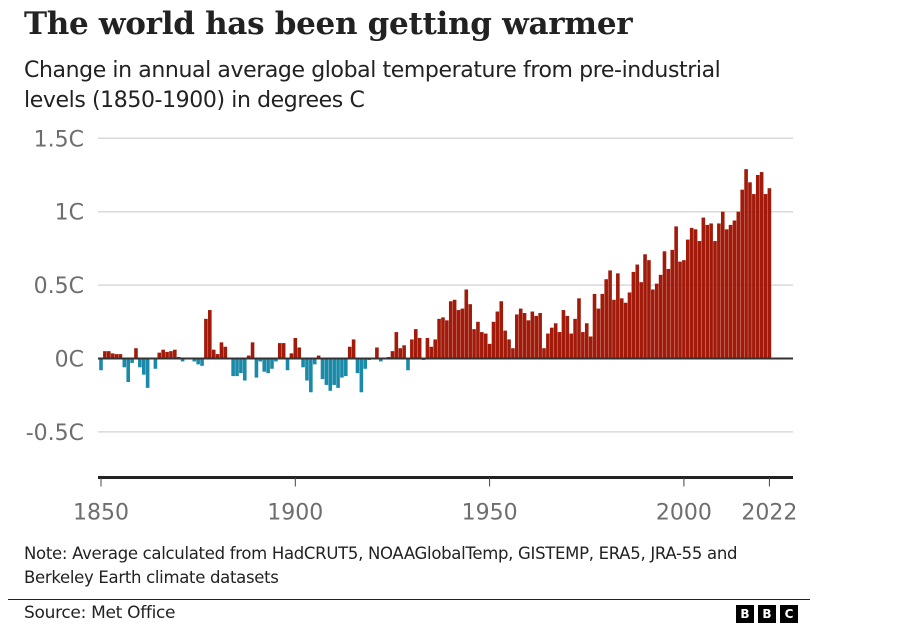 This screenshot has width=909, height=642. What do you see at coordinates (59, 286) in the screenshot?
I see `y-tick-label: 0.5C` at bounding box center [59, 286].